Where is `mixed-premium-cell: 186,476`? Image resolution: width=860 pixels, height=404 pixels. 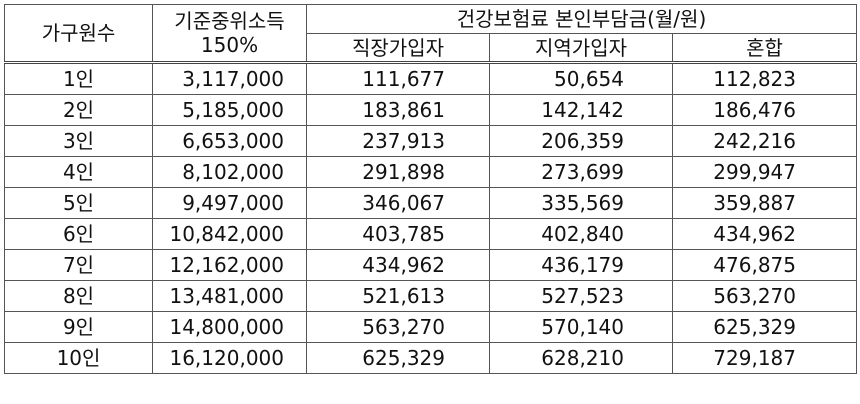
mixed-premium-cell: 186,476 is located at coordinates (764, 110).